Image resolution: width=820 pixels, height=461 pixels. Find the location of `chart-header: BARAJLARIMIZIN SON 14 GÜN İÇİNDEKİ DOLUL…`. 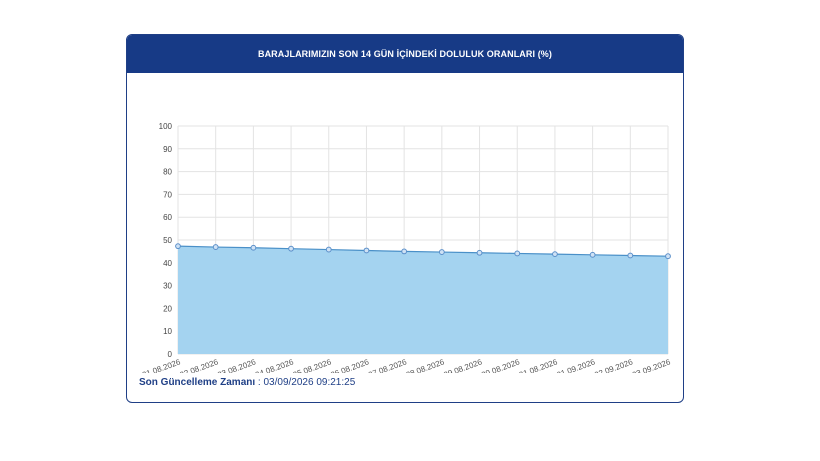

chart-header: BARAJLARIMIZIN SON 14 GÜN İÇİNDEKİ DOLUL… is located at coordinates (405, 54).